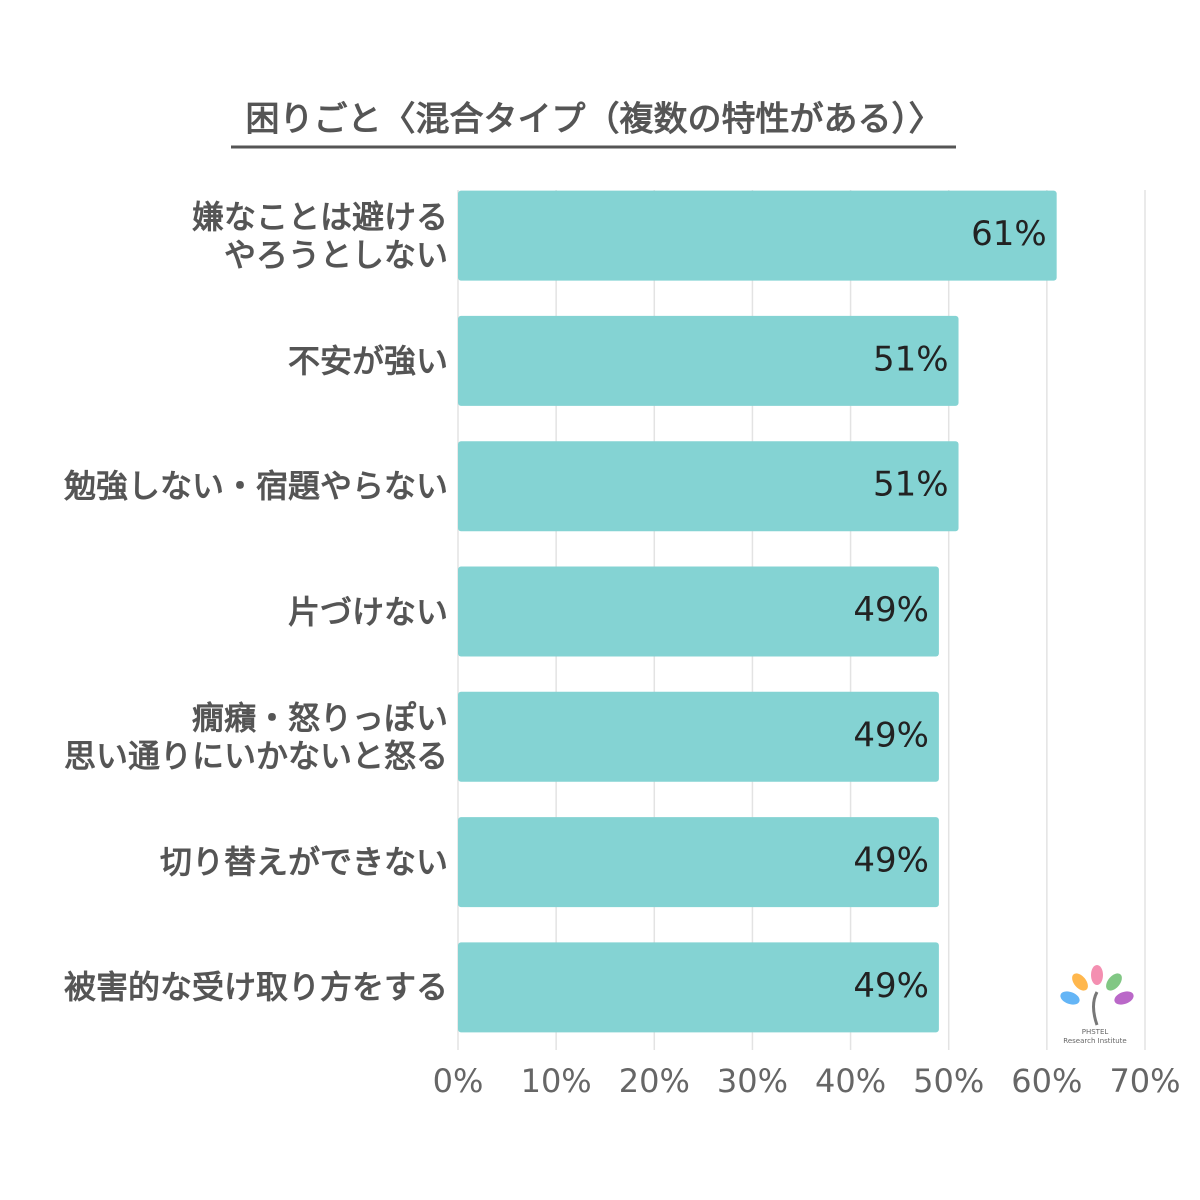  What do you see at coordinates (1095, 1032) in the screenshot?
I see `logo-text: PHSTEL` at bounding box center [1095, 1032].